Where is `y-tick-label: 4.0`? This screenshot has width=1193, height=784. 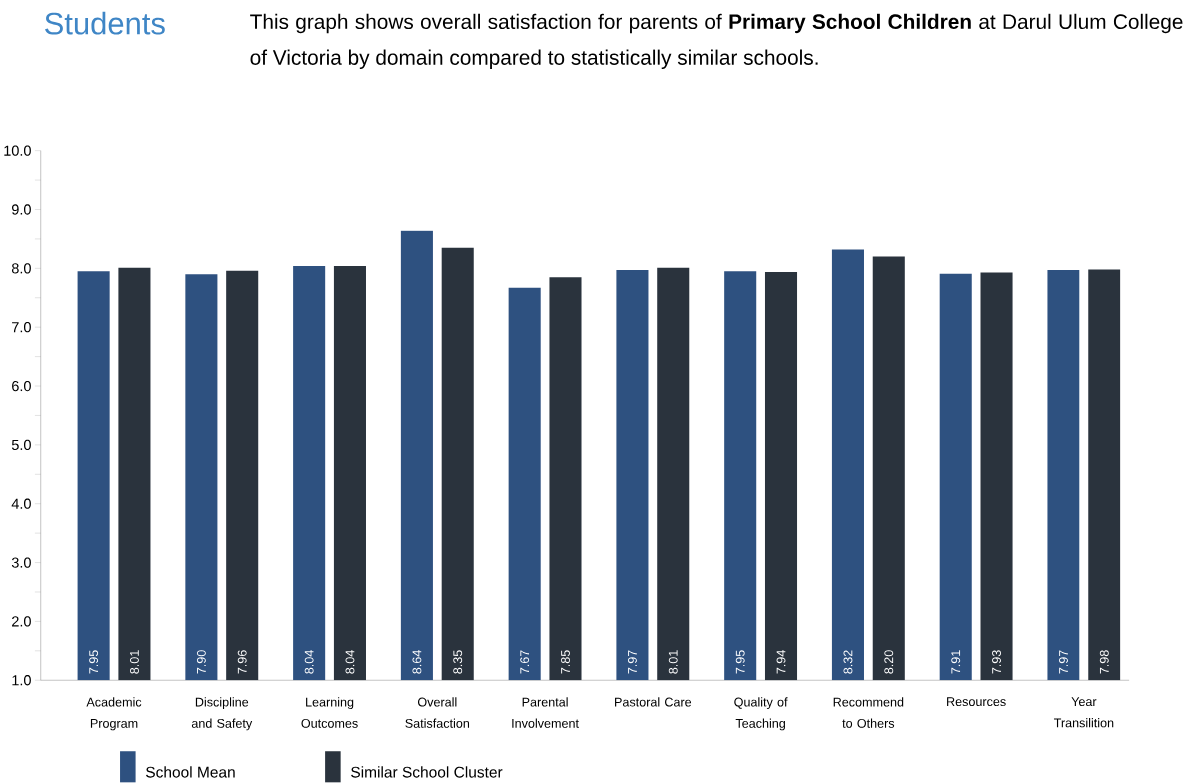
y-tick-label: 4.0 is located at coordinates (21, 503).